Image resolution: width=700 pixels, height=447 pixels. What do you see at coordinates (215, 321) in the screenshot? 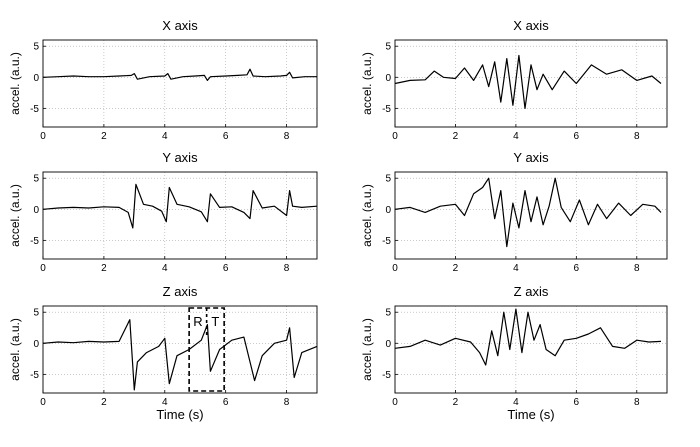
I see `annotation-t: T` at bounding box center [215, 321].